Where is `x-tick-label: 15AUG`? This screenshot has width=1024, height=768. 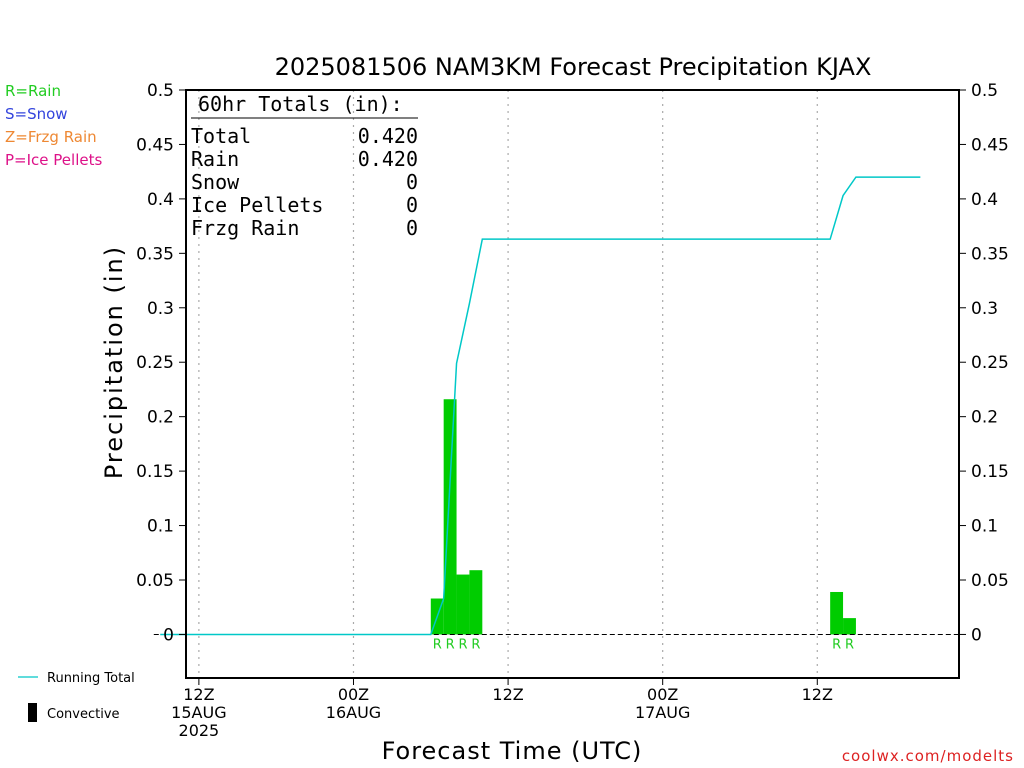 x-tick-label: 15AUG is located at coordinates (198, 712).